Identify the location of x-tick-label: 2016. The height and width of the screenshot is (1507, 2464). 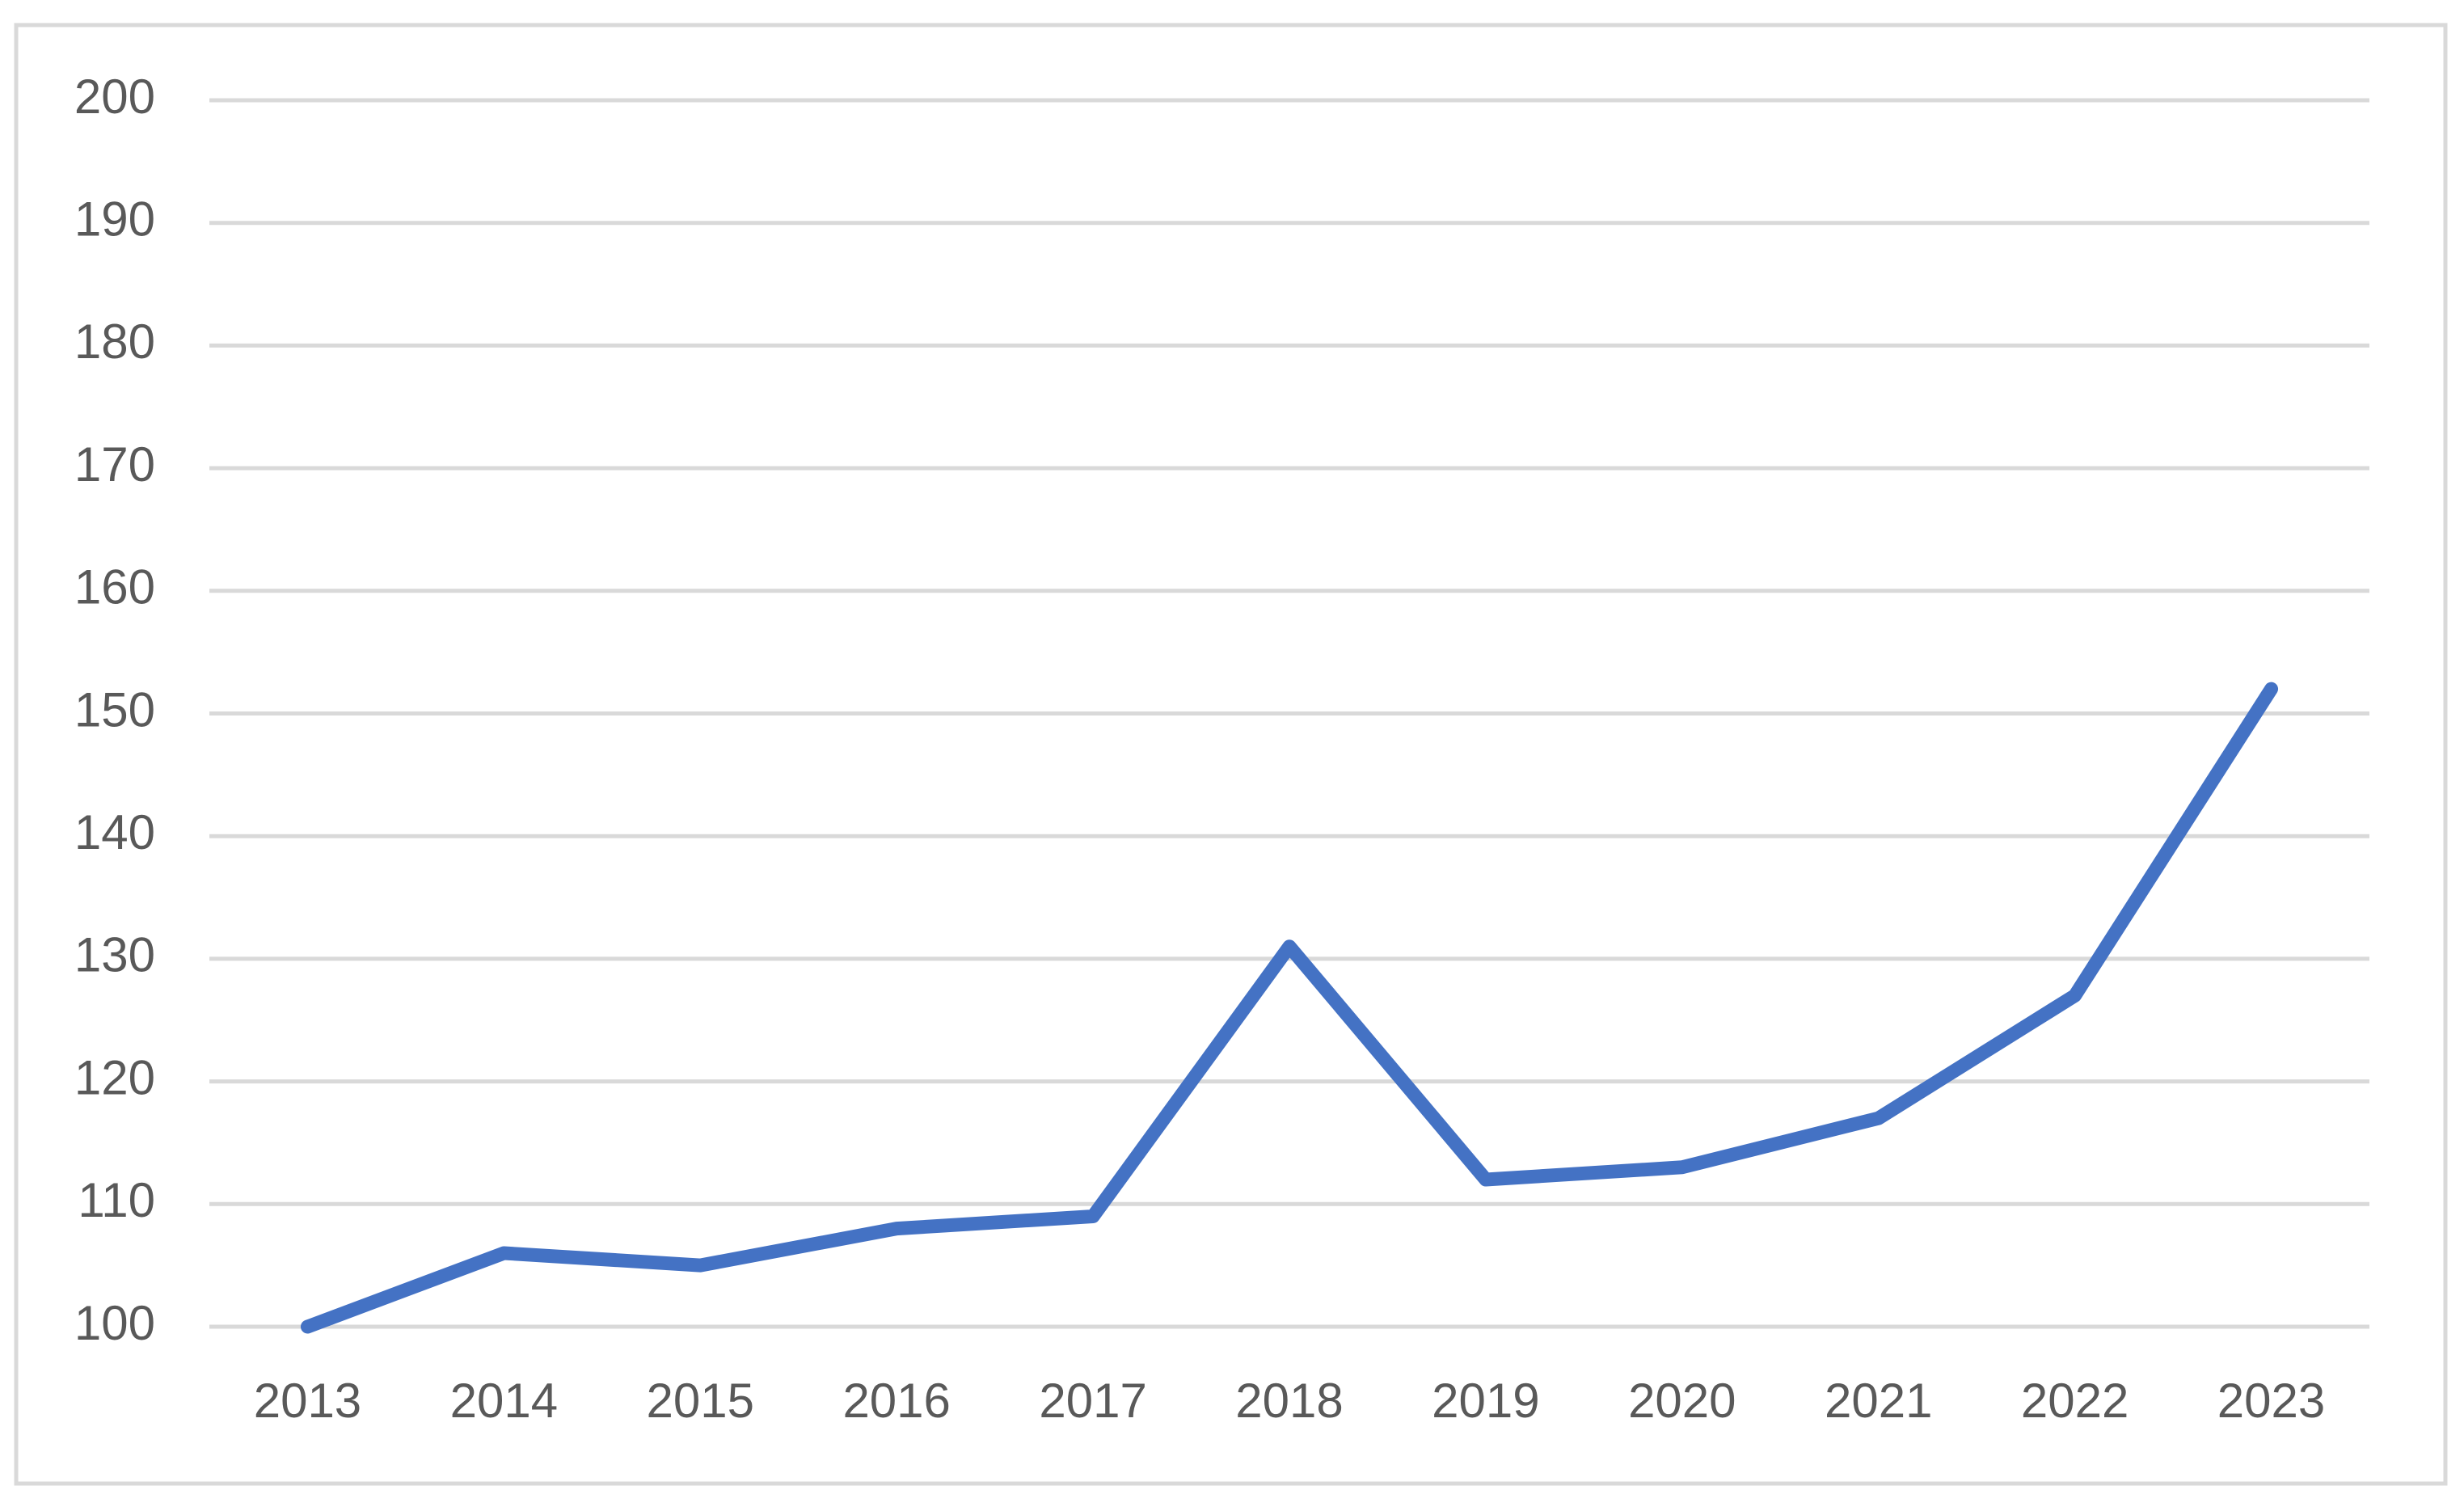
(896, 1401).